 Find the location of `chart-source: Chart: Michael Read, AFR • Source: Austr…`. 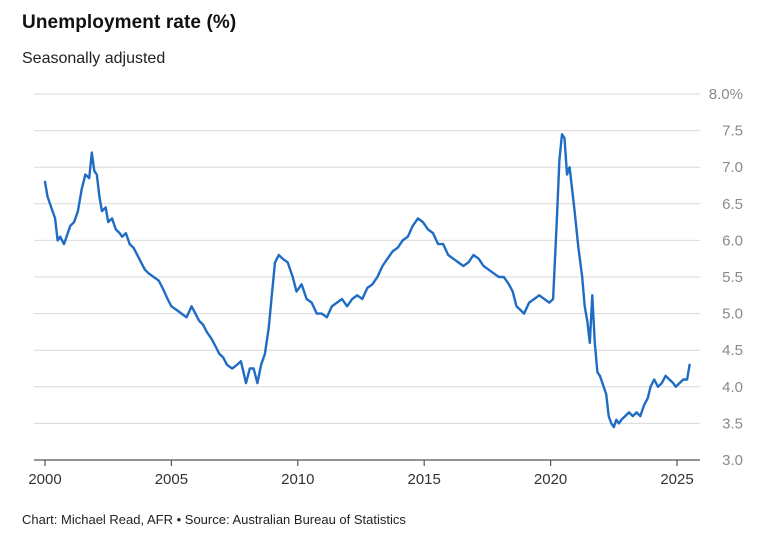

chart-source: Chart: Michael Read, AFR • Source: Austr… is located at coordinates (214, 519).